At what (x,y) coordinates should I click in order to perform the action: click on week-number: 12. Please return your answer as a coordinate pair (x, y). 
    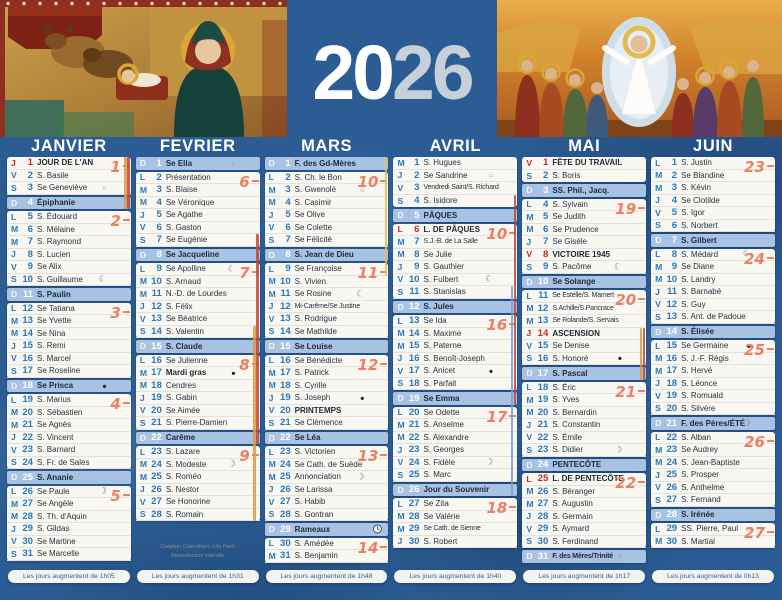
    Looking at the image, I should click on (373, 365).